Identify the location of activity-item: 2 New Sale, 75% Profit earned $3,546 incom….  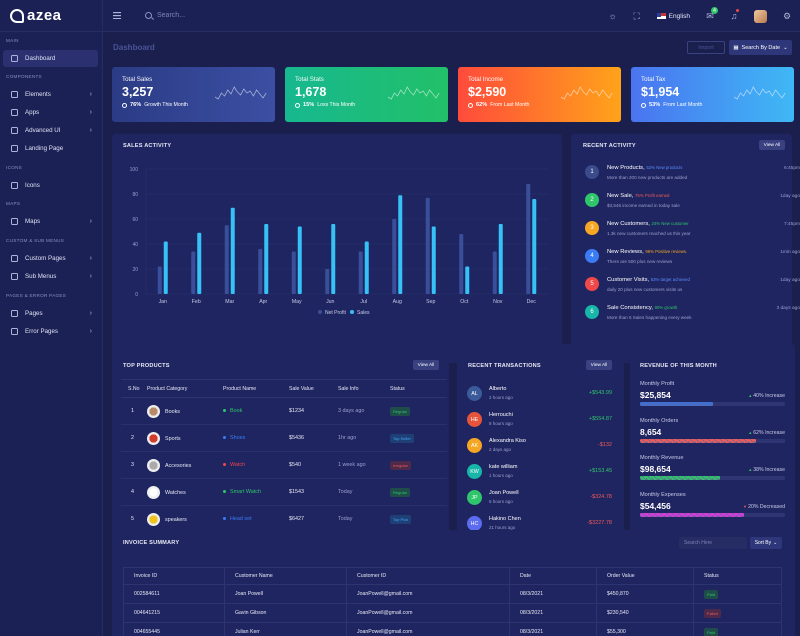
(692, 204).